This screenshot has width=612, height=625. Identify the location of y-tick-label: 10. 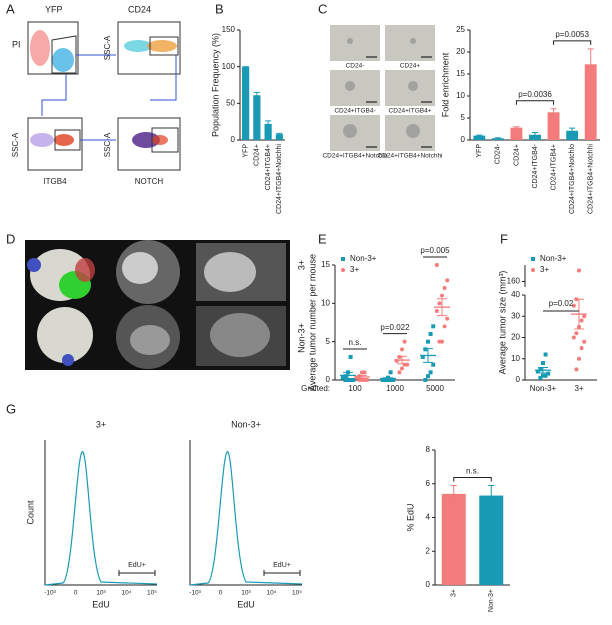
(460, 95).